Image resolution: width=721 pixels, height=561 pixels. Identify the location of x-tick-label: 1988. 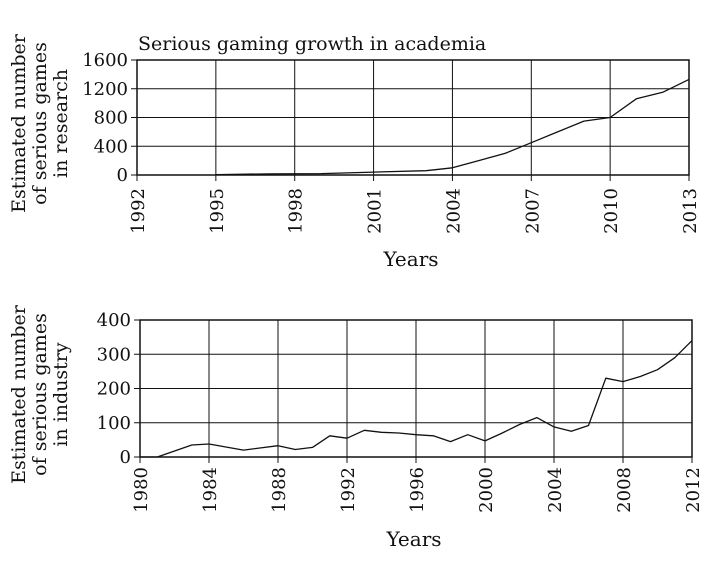
(279, 490).